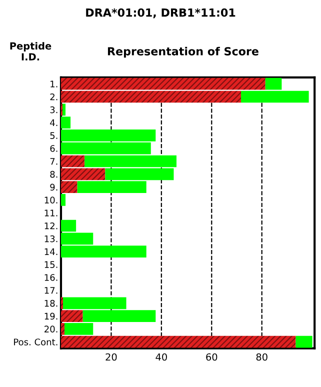  I want to click on y-tick-label: 5., so click(54, 136).